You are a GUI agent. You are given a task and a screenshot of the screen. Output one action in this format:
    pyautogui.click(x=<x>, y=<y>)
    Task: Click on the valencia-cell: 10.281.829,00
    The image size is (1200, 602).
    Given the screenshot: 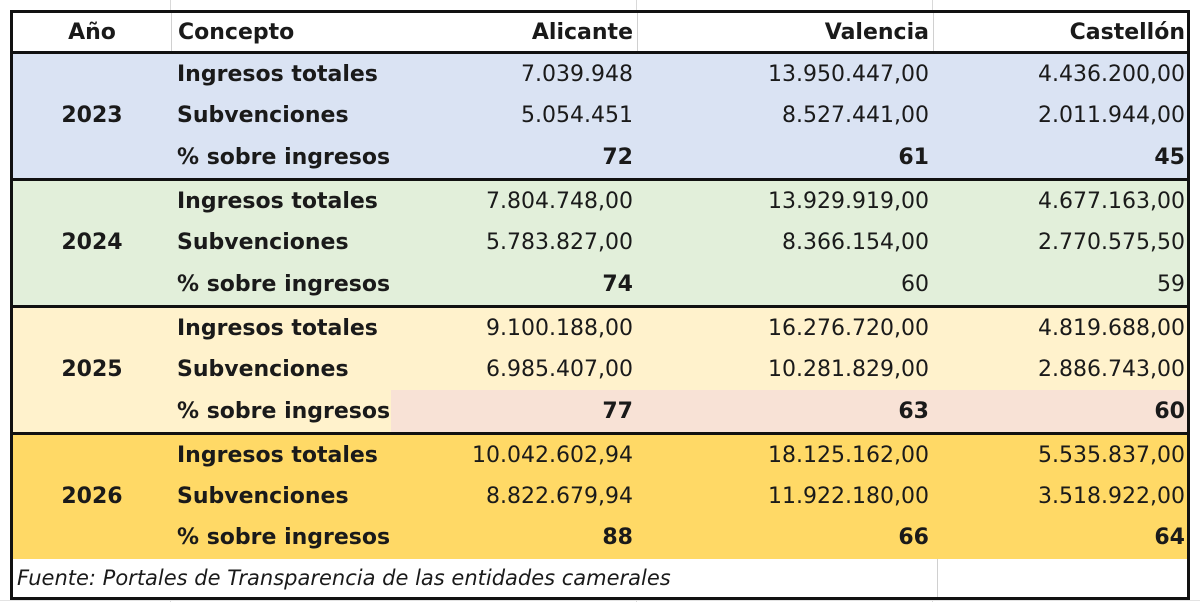 What is the action you would take?
    pyautogui.click(x=848, y=370)
    